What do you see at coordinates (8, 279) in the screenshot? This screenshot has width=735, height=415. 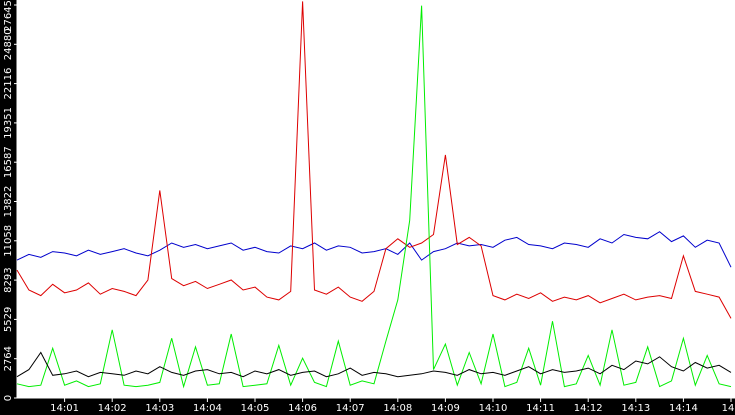 I see `y-tick-label: 8293` at bounding box center [8, 279].